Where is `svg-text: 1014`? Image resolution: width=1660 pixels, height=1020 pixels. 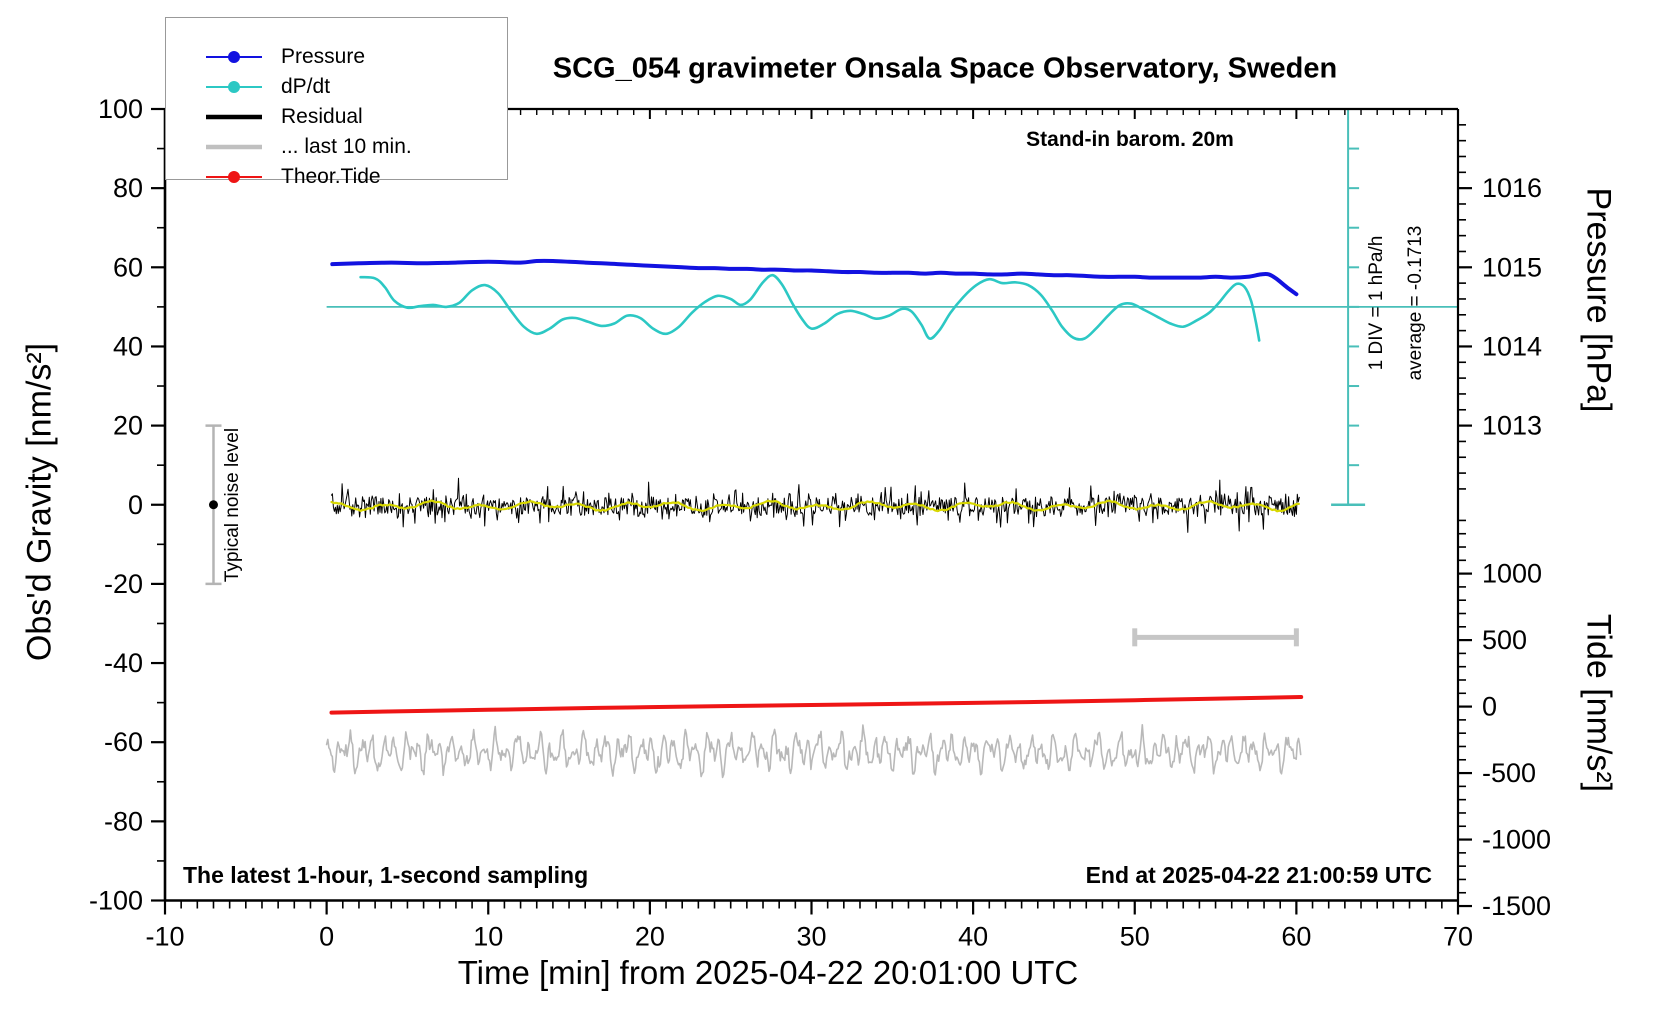
svg-text: 1014 is located at coordinates (1512, 346).